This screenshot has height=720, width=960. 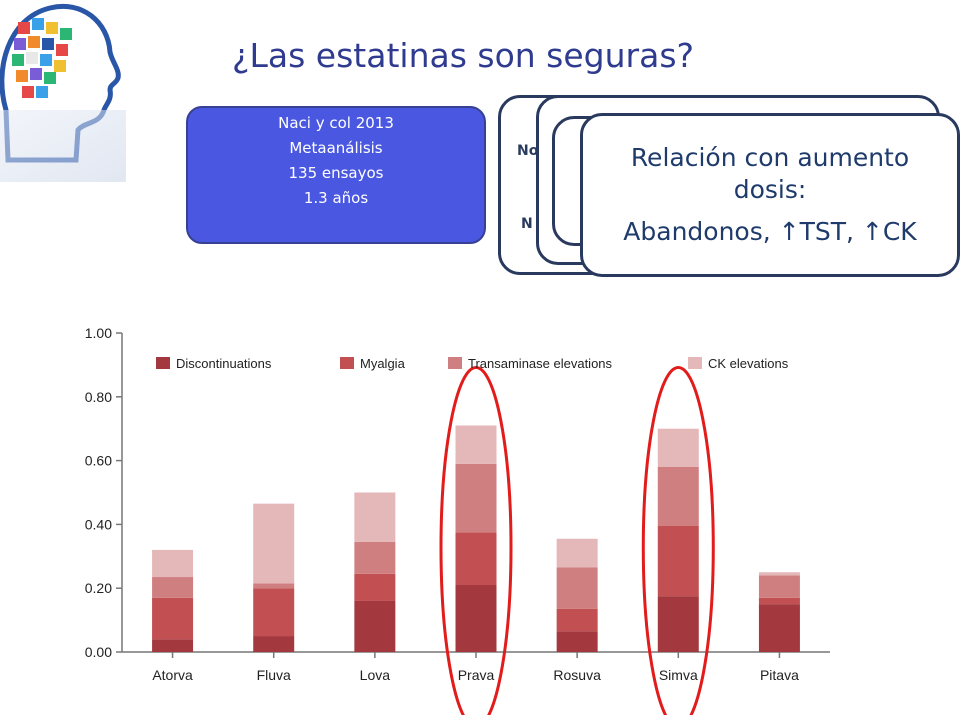 What do you see at coordinates (577, 553) in the screenshot?
I see `bar-rosuva-ck-elevations` at bounding box center [577, 553].